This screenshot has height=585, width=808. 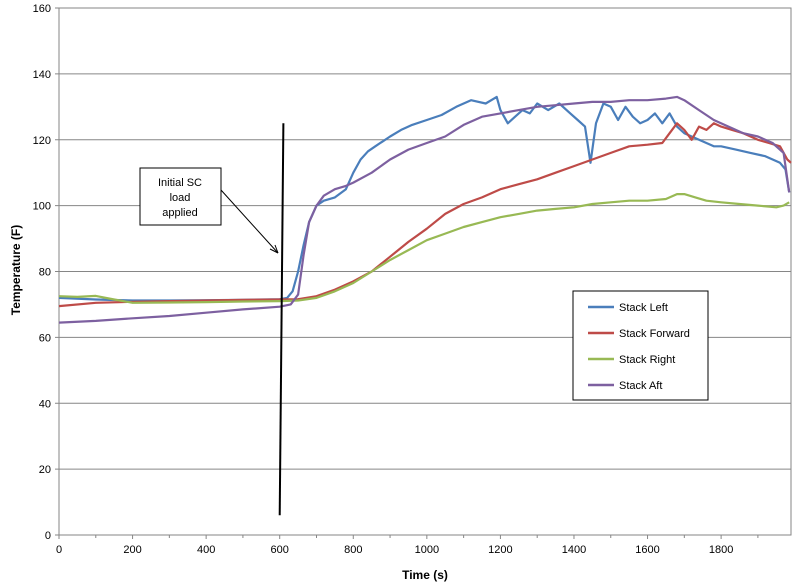 I want to click on y-axis-title: Temperature (F), so click(x=16, y=270).